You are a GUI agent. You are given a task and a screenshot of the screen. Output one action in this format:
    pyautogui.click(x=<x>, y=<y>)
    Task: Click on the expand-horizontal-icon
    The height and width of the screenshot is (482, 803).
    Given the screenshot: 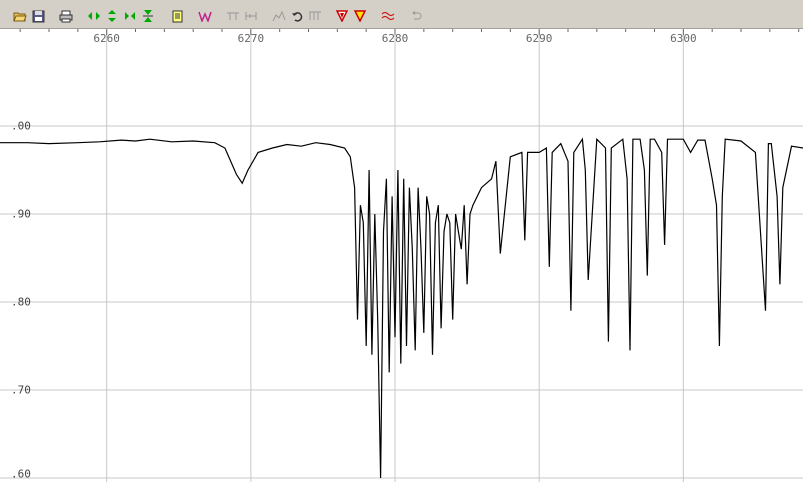 What is the action you would take?
    pyautogui.click(x=94, y=16)
    